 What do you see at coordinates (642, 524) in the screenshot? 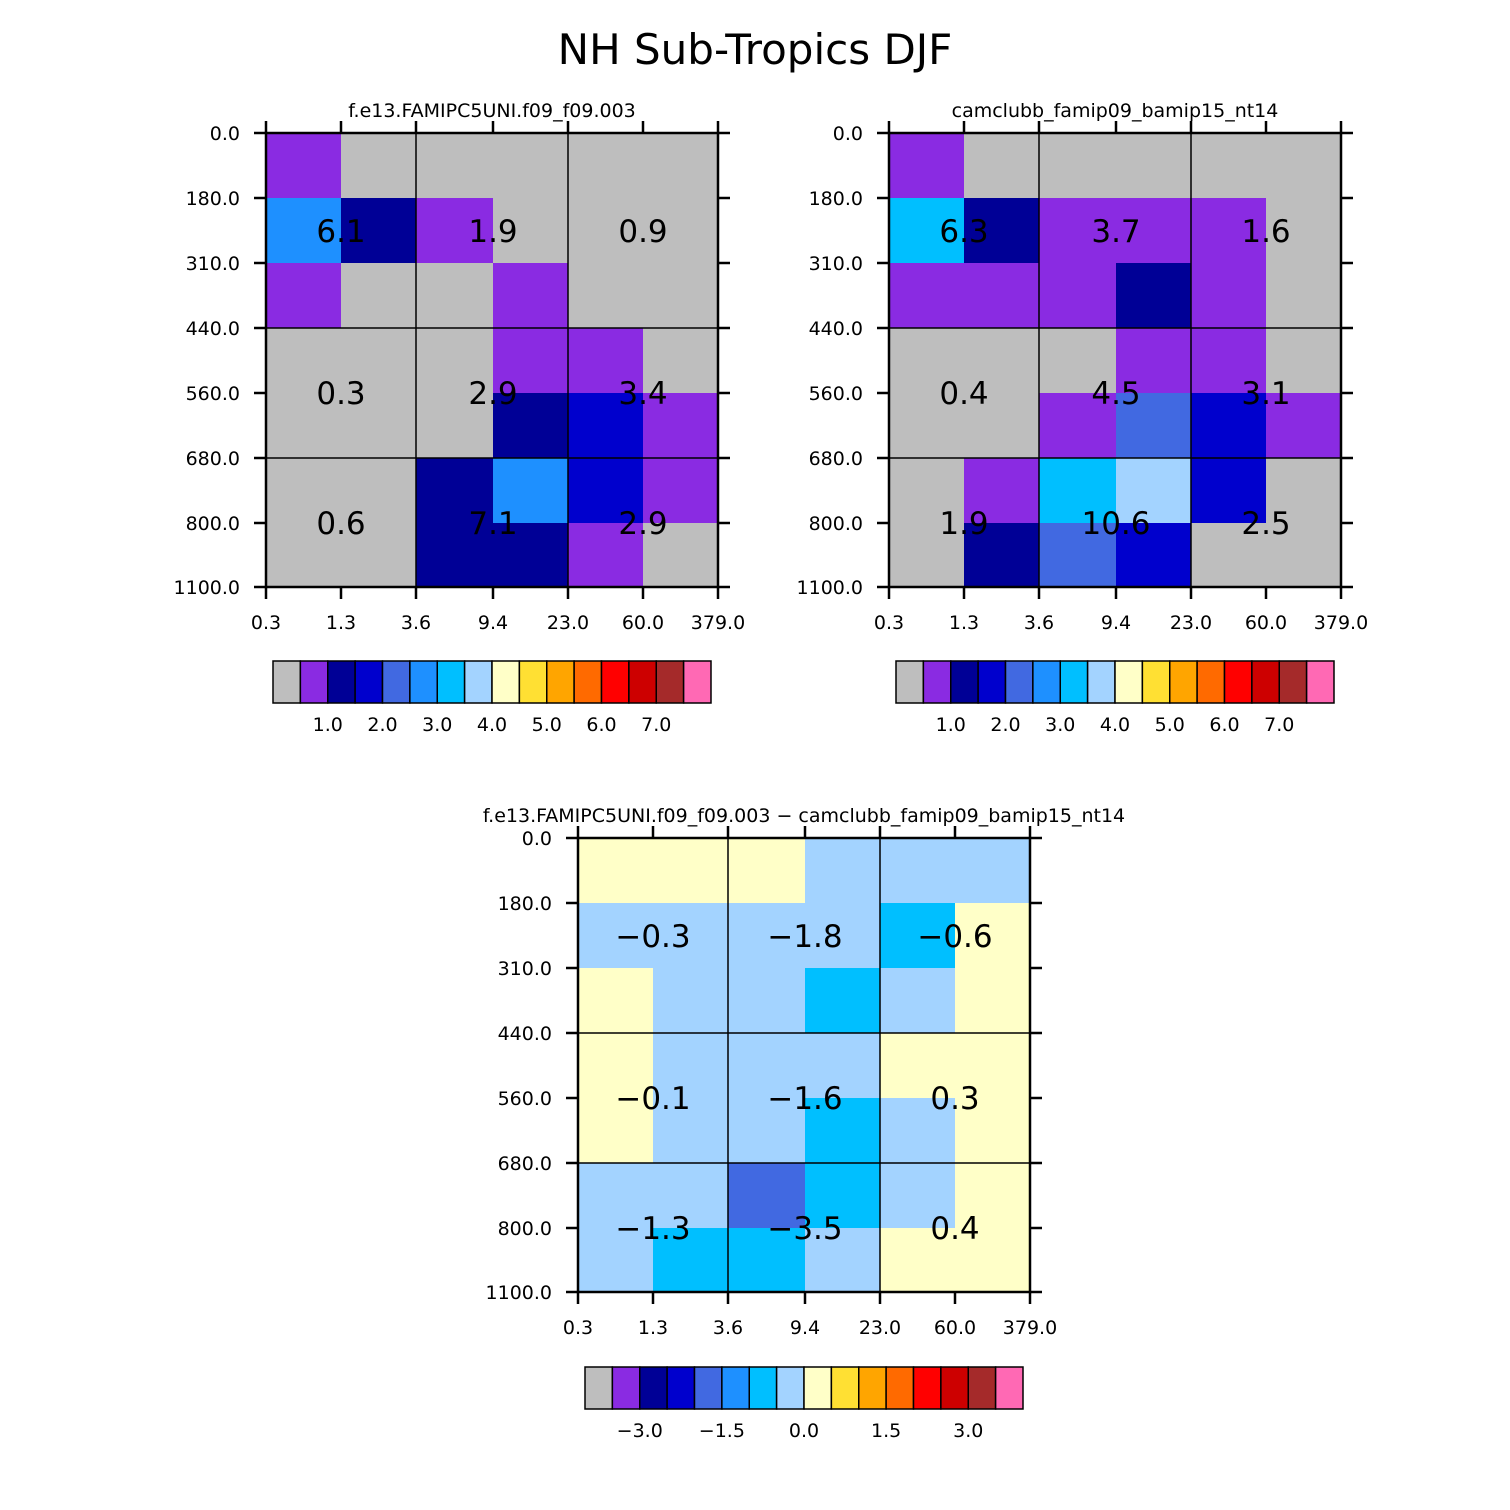
I see `data-label: 2.9` at bounding box center [642, 524].